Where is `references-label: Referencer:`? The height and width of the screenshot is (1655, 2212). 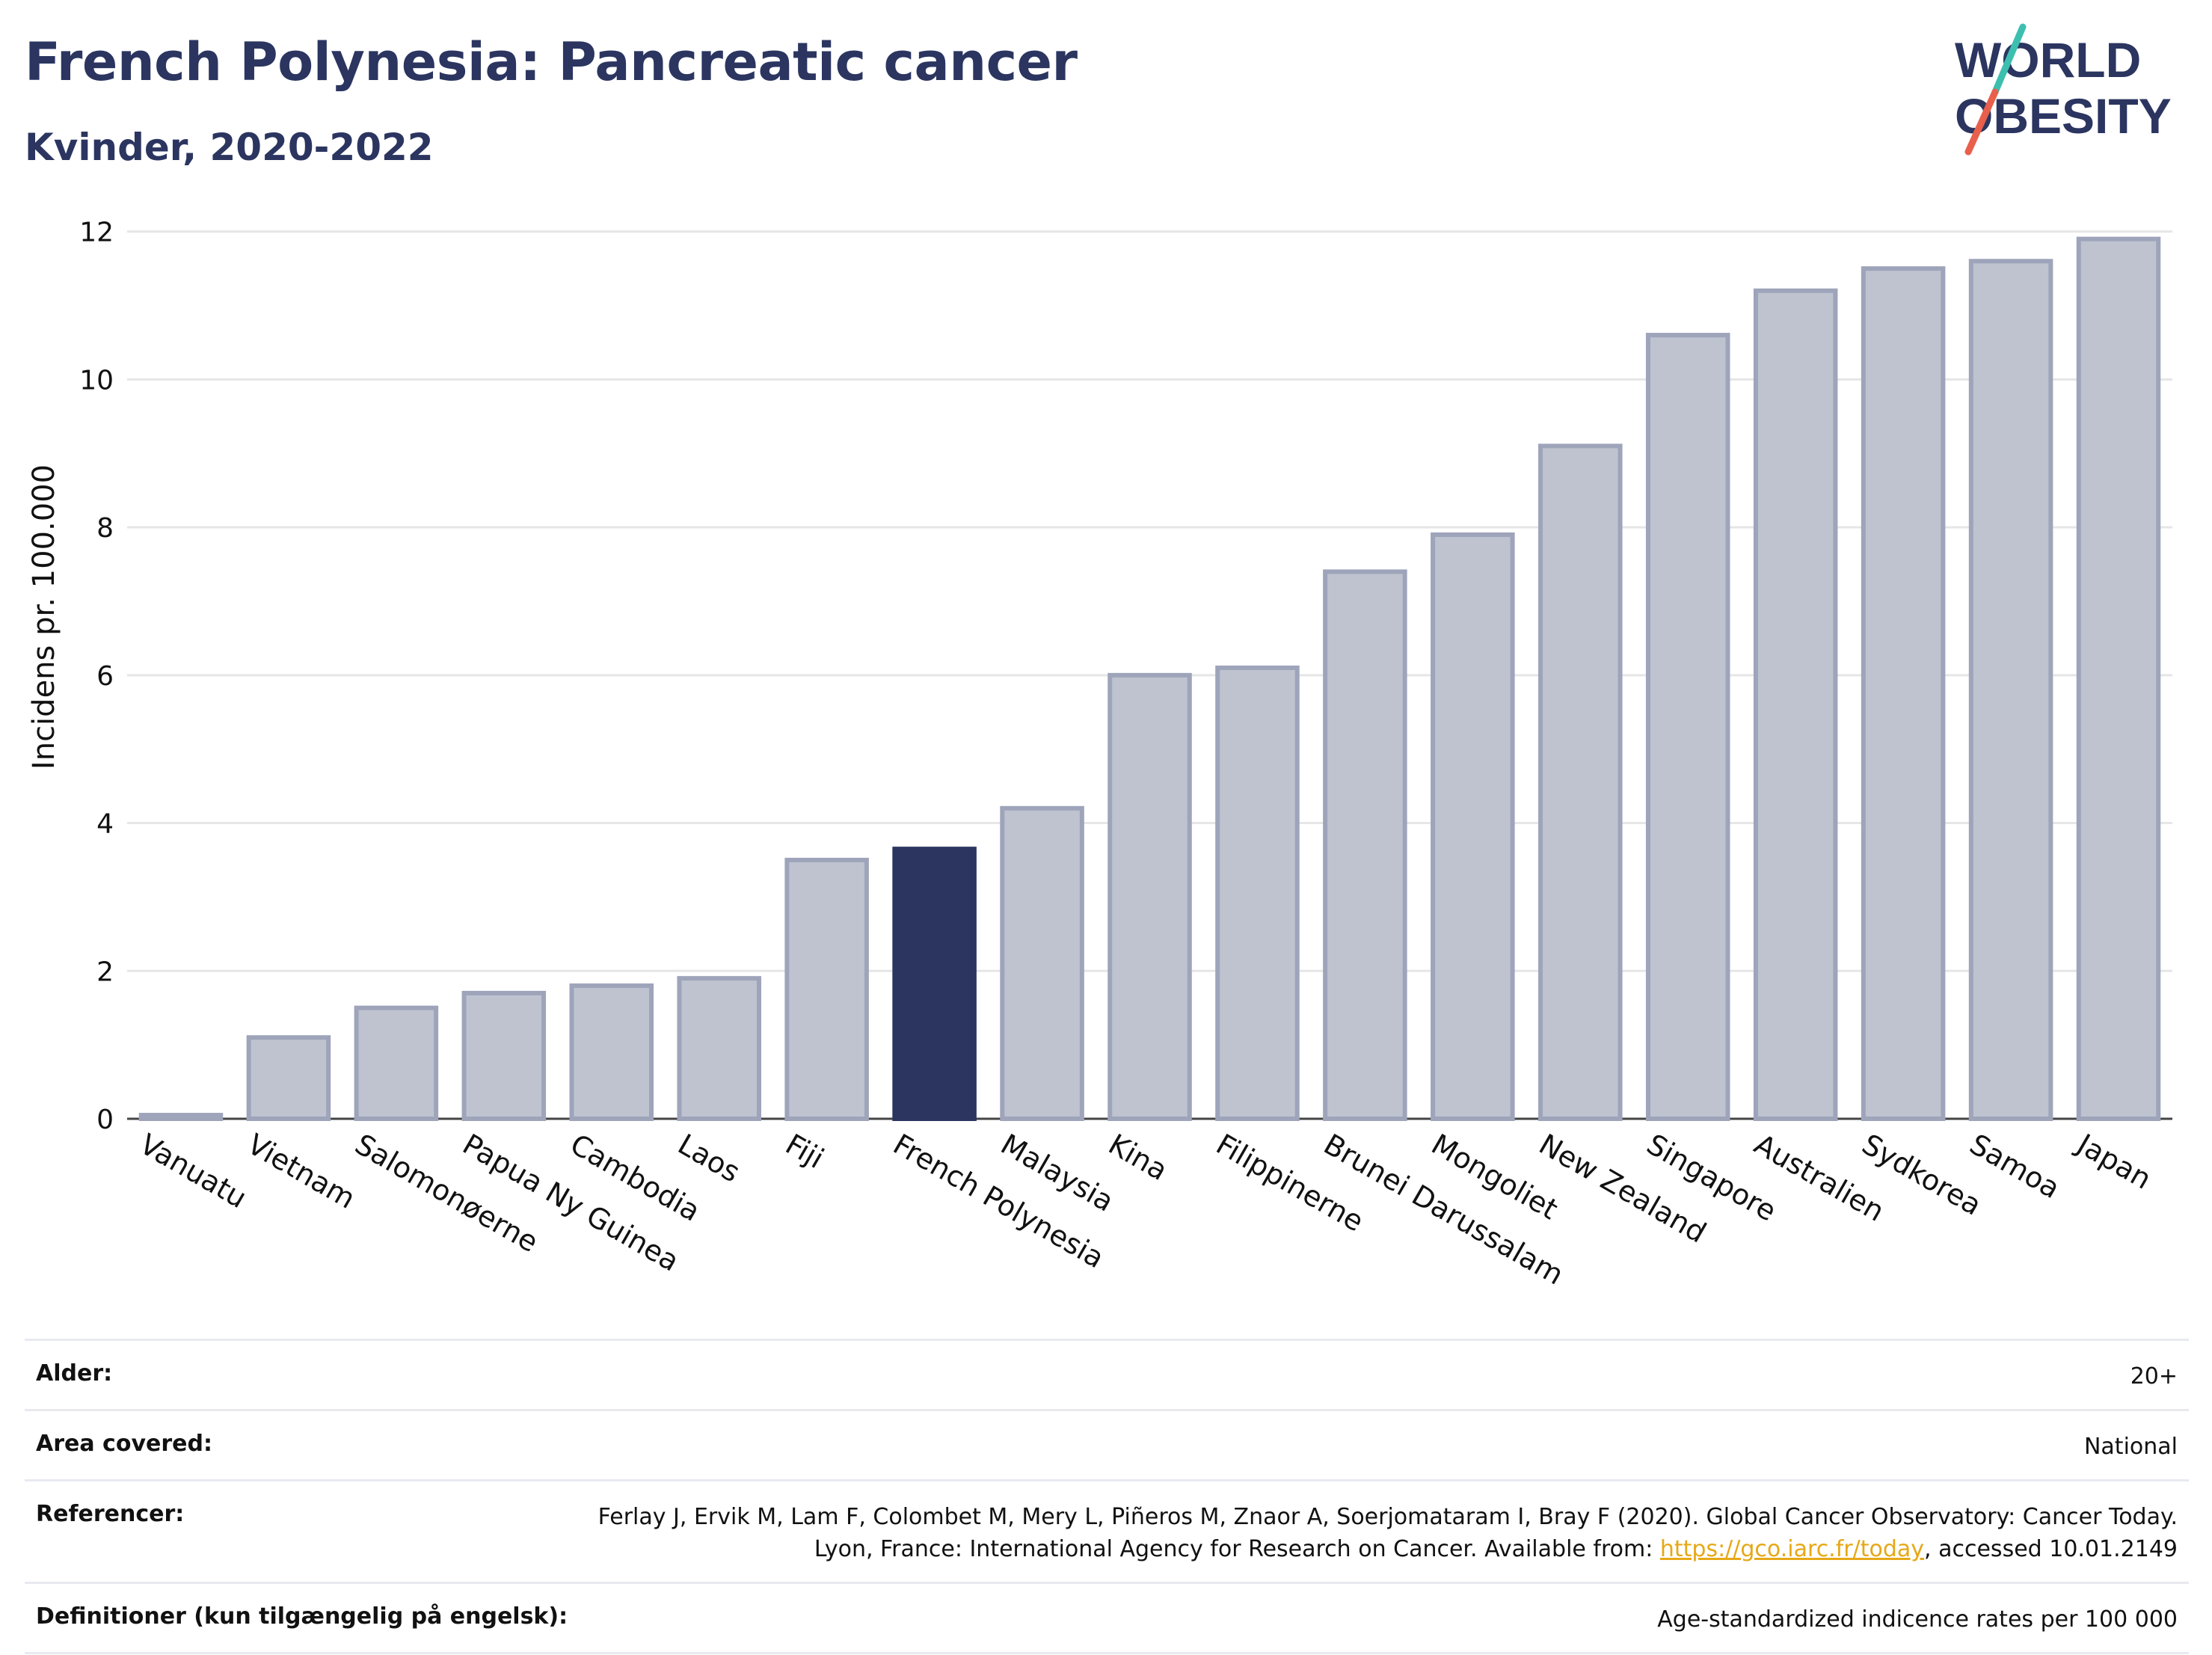 references-label: Referencer: is located at coordinates (110, 1514).